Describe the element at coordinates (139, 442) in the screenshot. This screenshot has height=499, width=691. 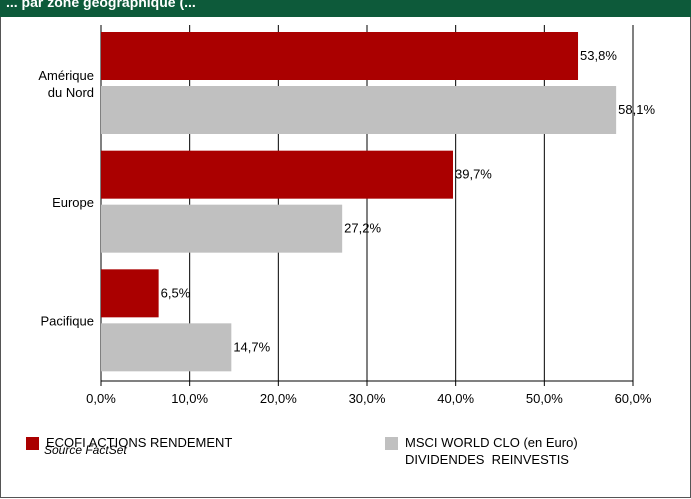
I see `legend-label-ecofi: ECOFI ACTIONS RENDEMENT` at that location.